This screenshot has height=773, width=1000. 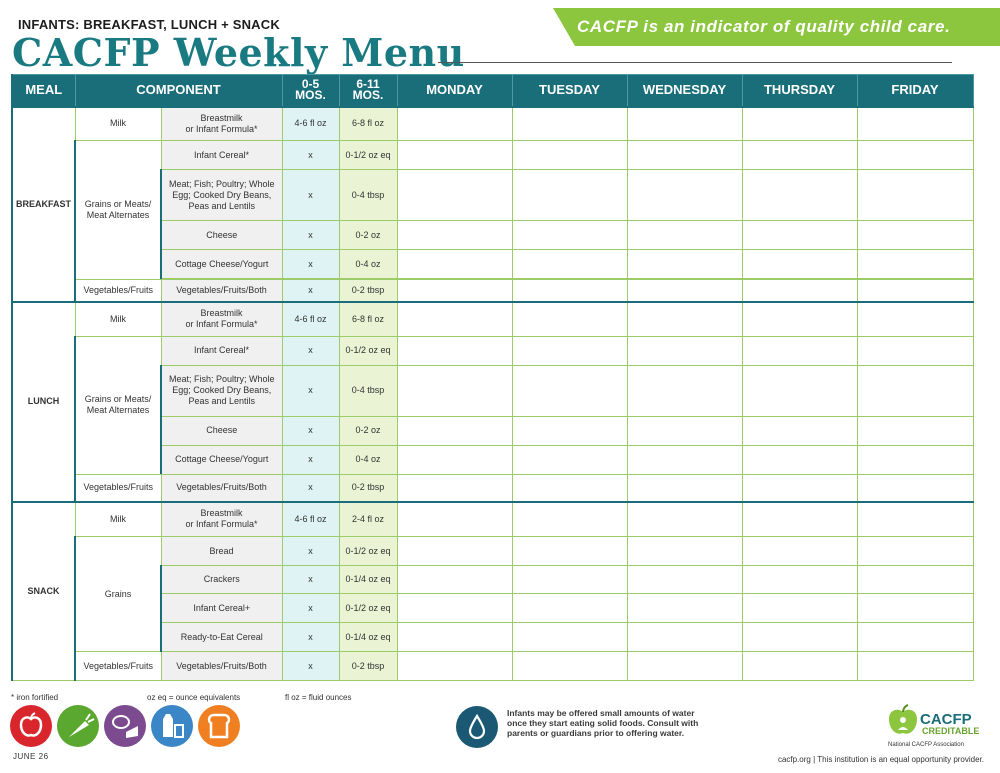 I want to click on col-wednesday: WEDNESDAY, so click(x=684, y=90).